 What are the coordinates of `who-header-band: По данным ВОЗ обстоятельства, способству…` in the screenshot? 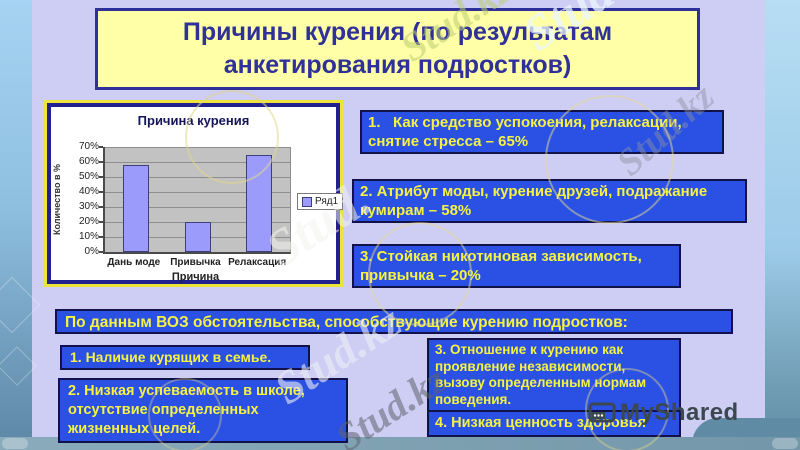 It's located at (394, 321).